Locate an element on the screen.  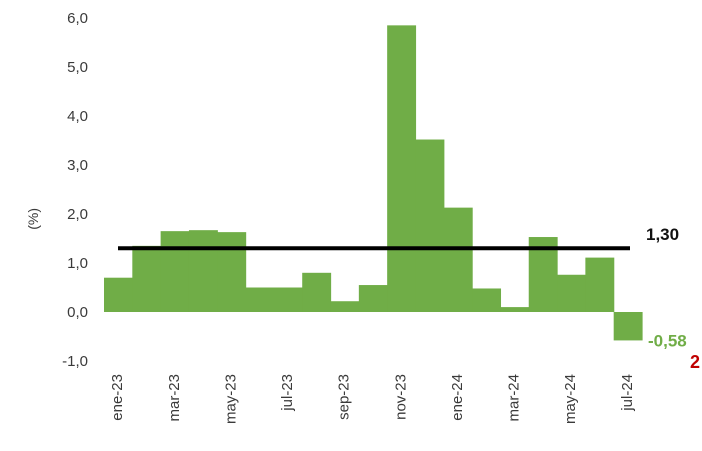
average-label: 1,30 is located at coordinates (662, 234).